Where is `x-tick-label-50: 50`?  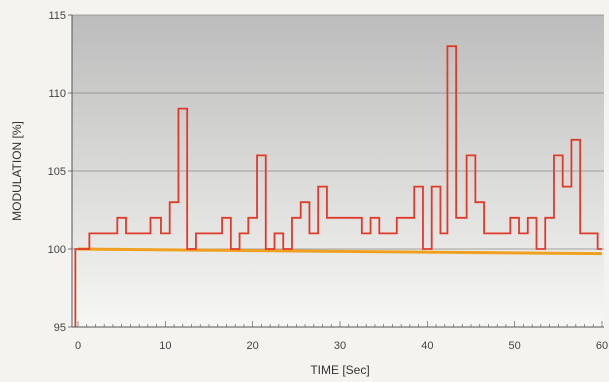 x-tick-label-50: 50 is located at coordinates (515, 346).